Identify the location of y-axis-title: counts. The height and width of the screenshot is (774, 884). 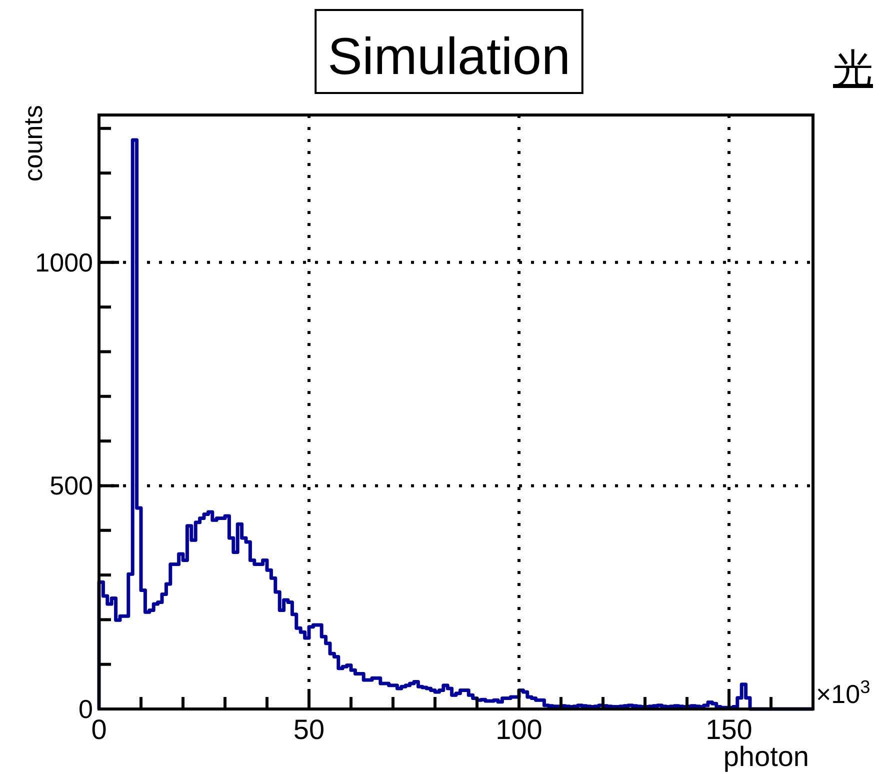
(33, 143).